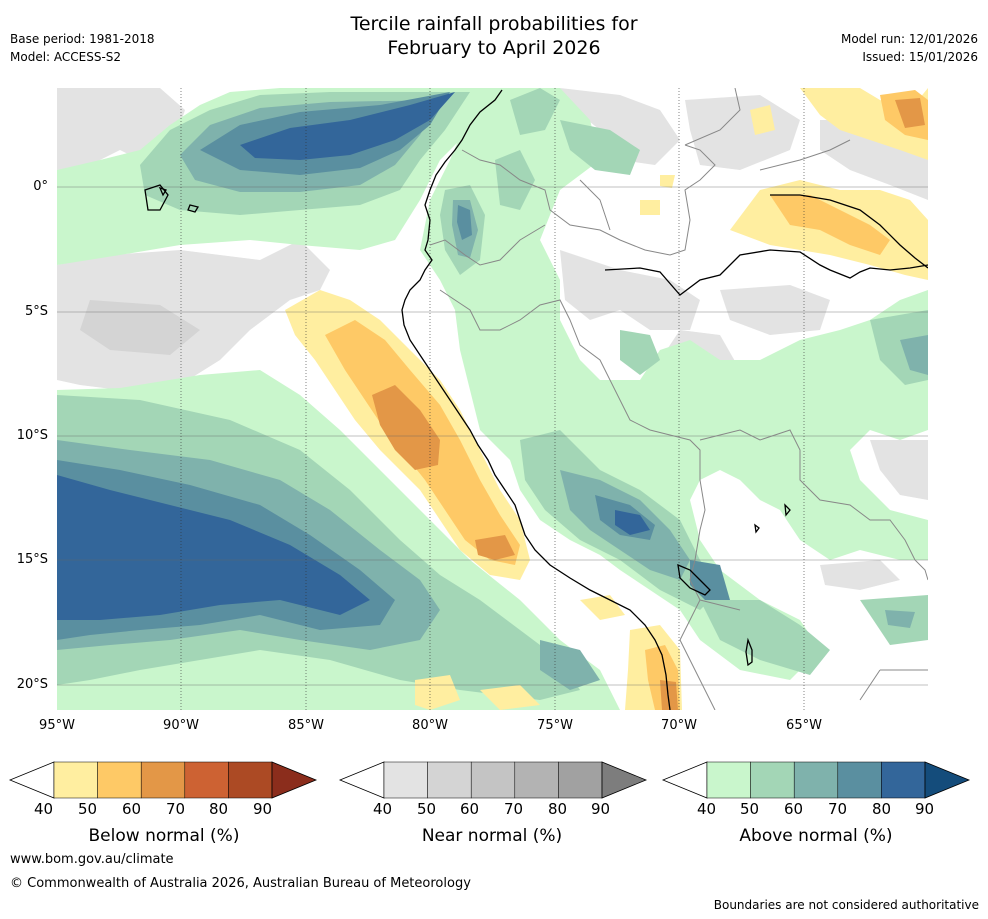 The image size is (988, 919). What do you see at coordinates (430, 725) in the screenshot?
I see `lon-label-80w: 80°W` at bounding box center [430, 725].